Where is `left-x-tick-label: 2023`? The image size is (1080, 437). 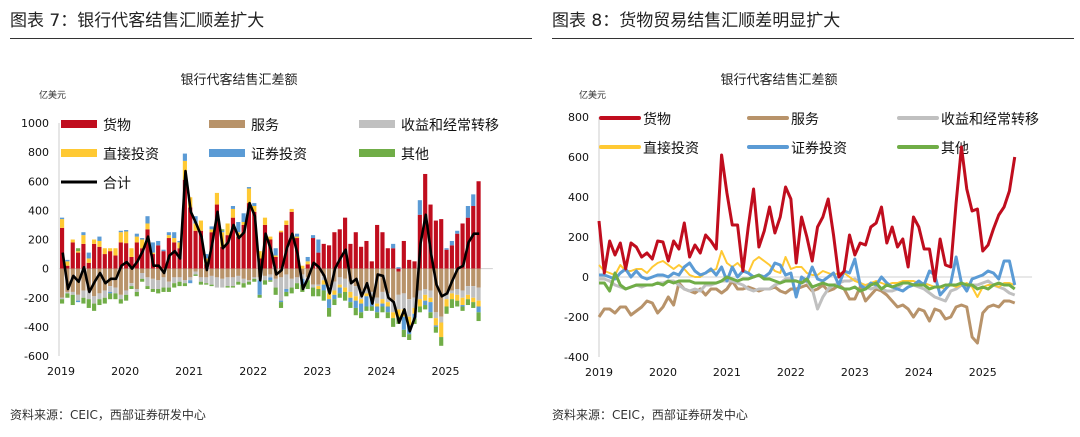
left-x-tick-label: 2023 is located at coordinates (317, 371).